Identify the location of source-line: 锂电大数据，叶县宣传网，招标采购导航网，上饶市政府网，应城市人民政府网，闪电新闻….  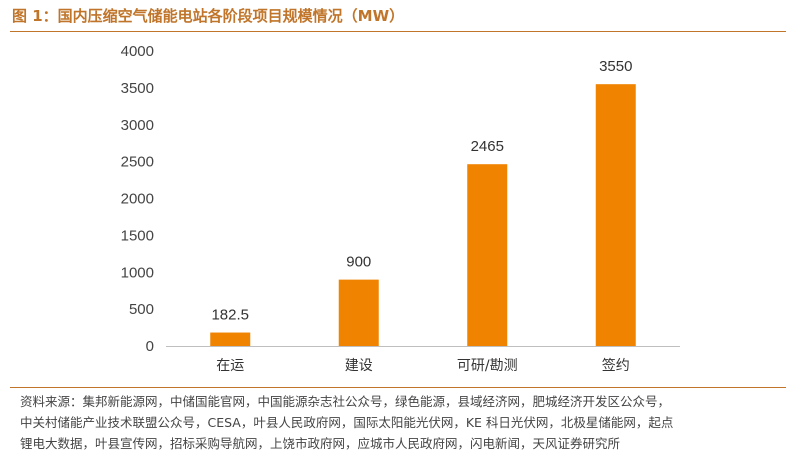
(320, 443).